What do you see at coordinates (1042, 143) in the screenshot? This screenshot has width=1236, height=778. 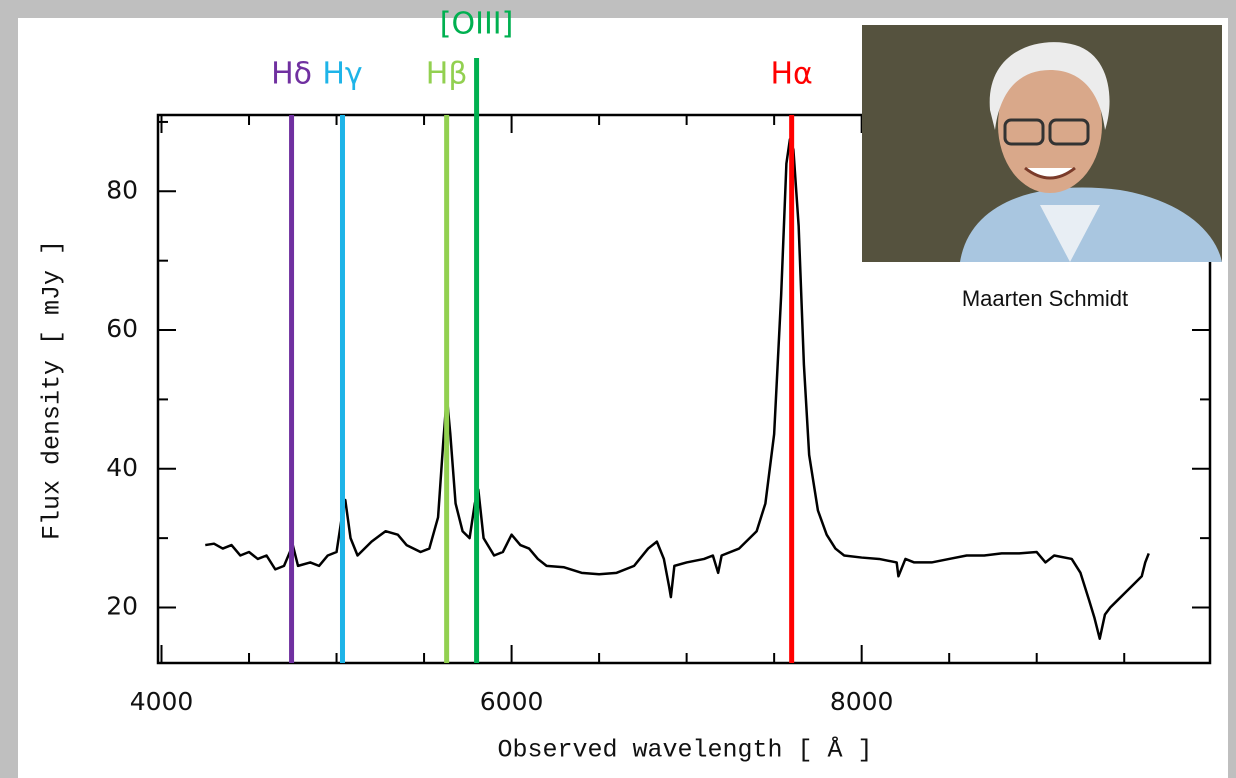 I see `photo` at bounding box center [1042, 143].